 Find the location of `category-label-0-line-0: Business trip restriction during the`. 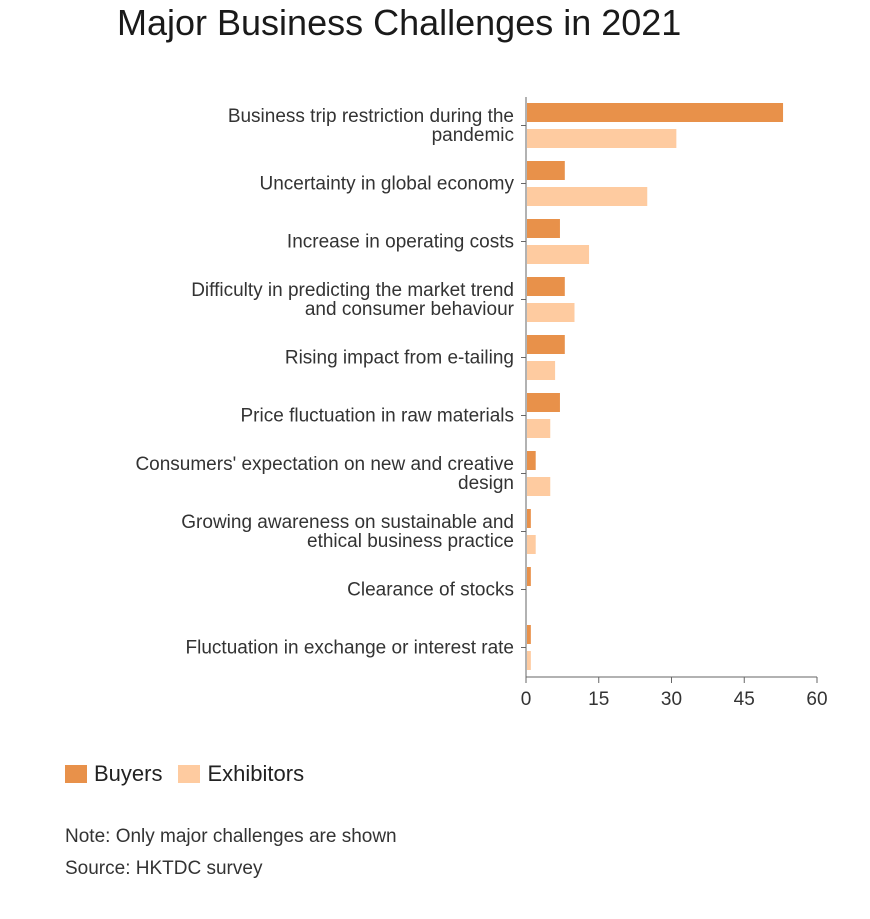

category-label-0-line-0: Business trip restriction during the is located at coordinates (371, 116).